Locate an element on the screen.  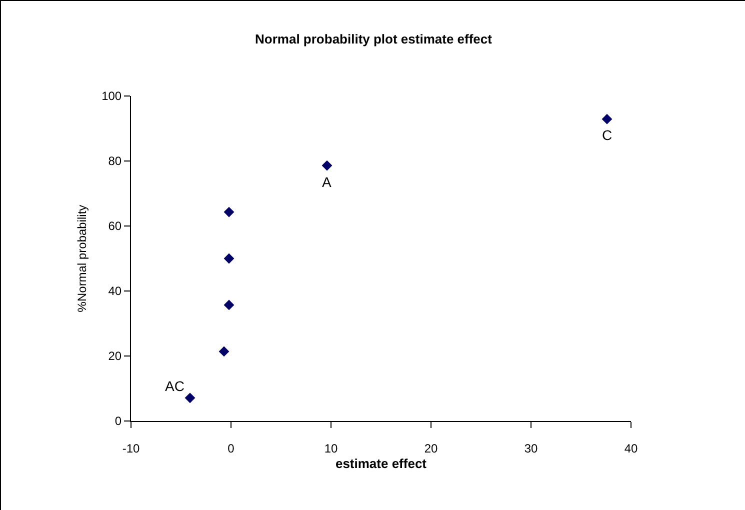
y-tick-label: 20 is located at coordinates (115, 356).